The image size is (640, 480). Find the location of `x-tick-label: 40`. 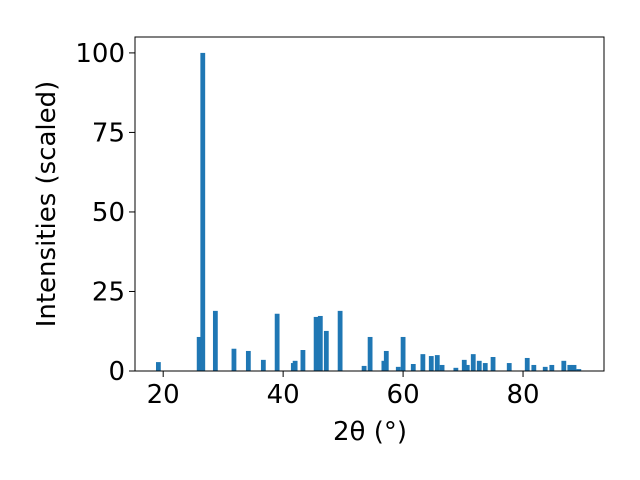

x-tick-label: 40 is located at coordinates (283, 395).